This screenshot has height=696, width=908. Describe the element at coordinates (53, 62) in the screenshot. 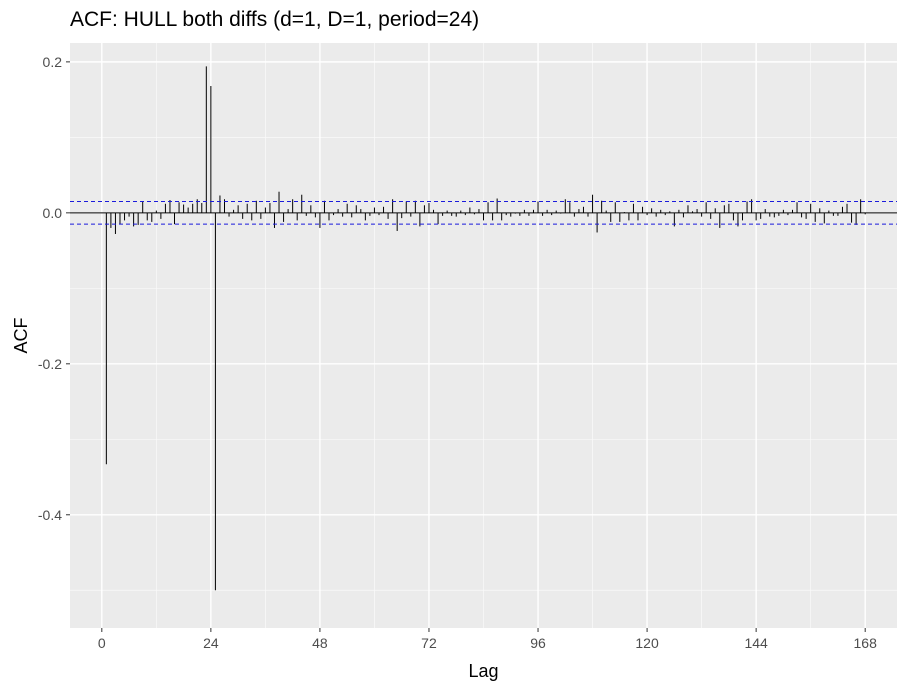

I see `y-tick-label: 0.2` at that location.